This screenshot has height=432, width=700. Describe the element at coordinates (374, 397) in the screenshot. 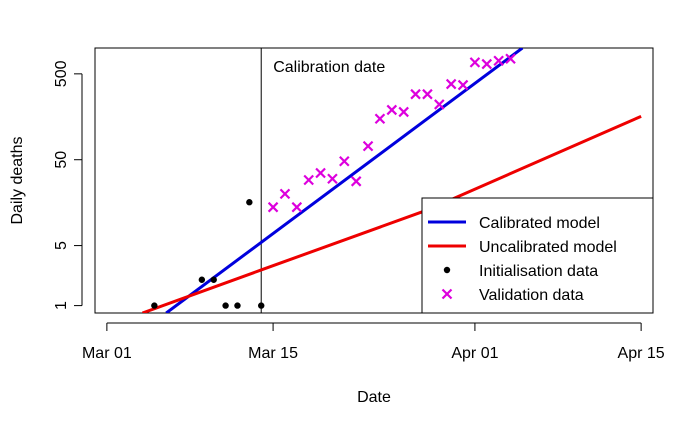

I see `x-axis-title: Date` at that location.